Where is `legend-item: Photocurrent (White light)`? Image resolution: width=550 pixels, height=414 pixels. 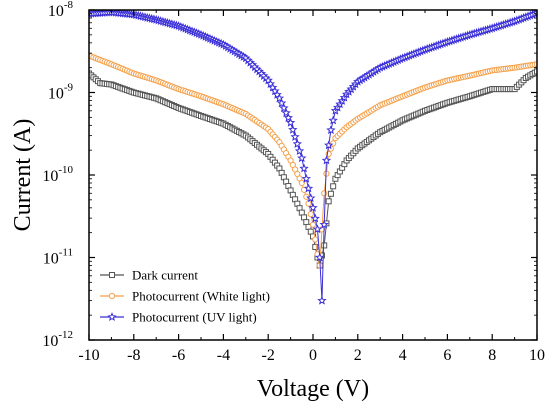
legend-item: Photocurrent (White light) is located at coordinates (185, 296).